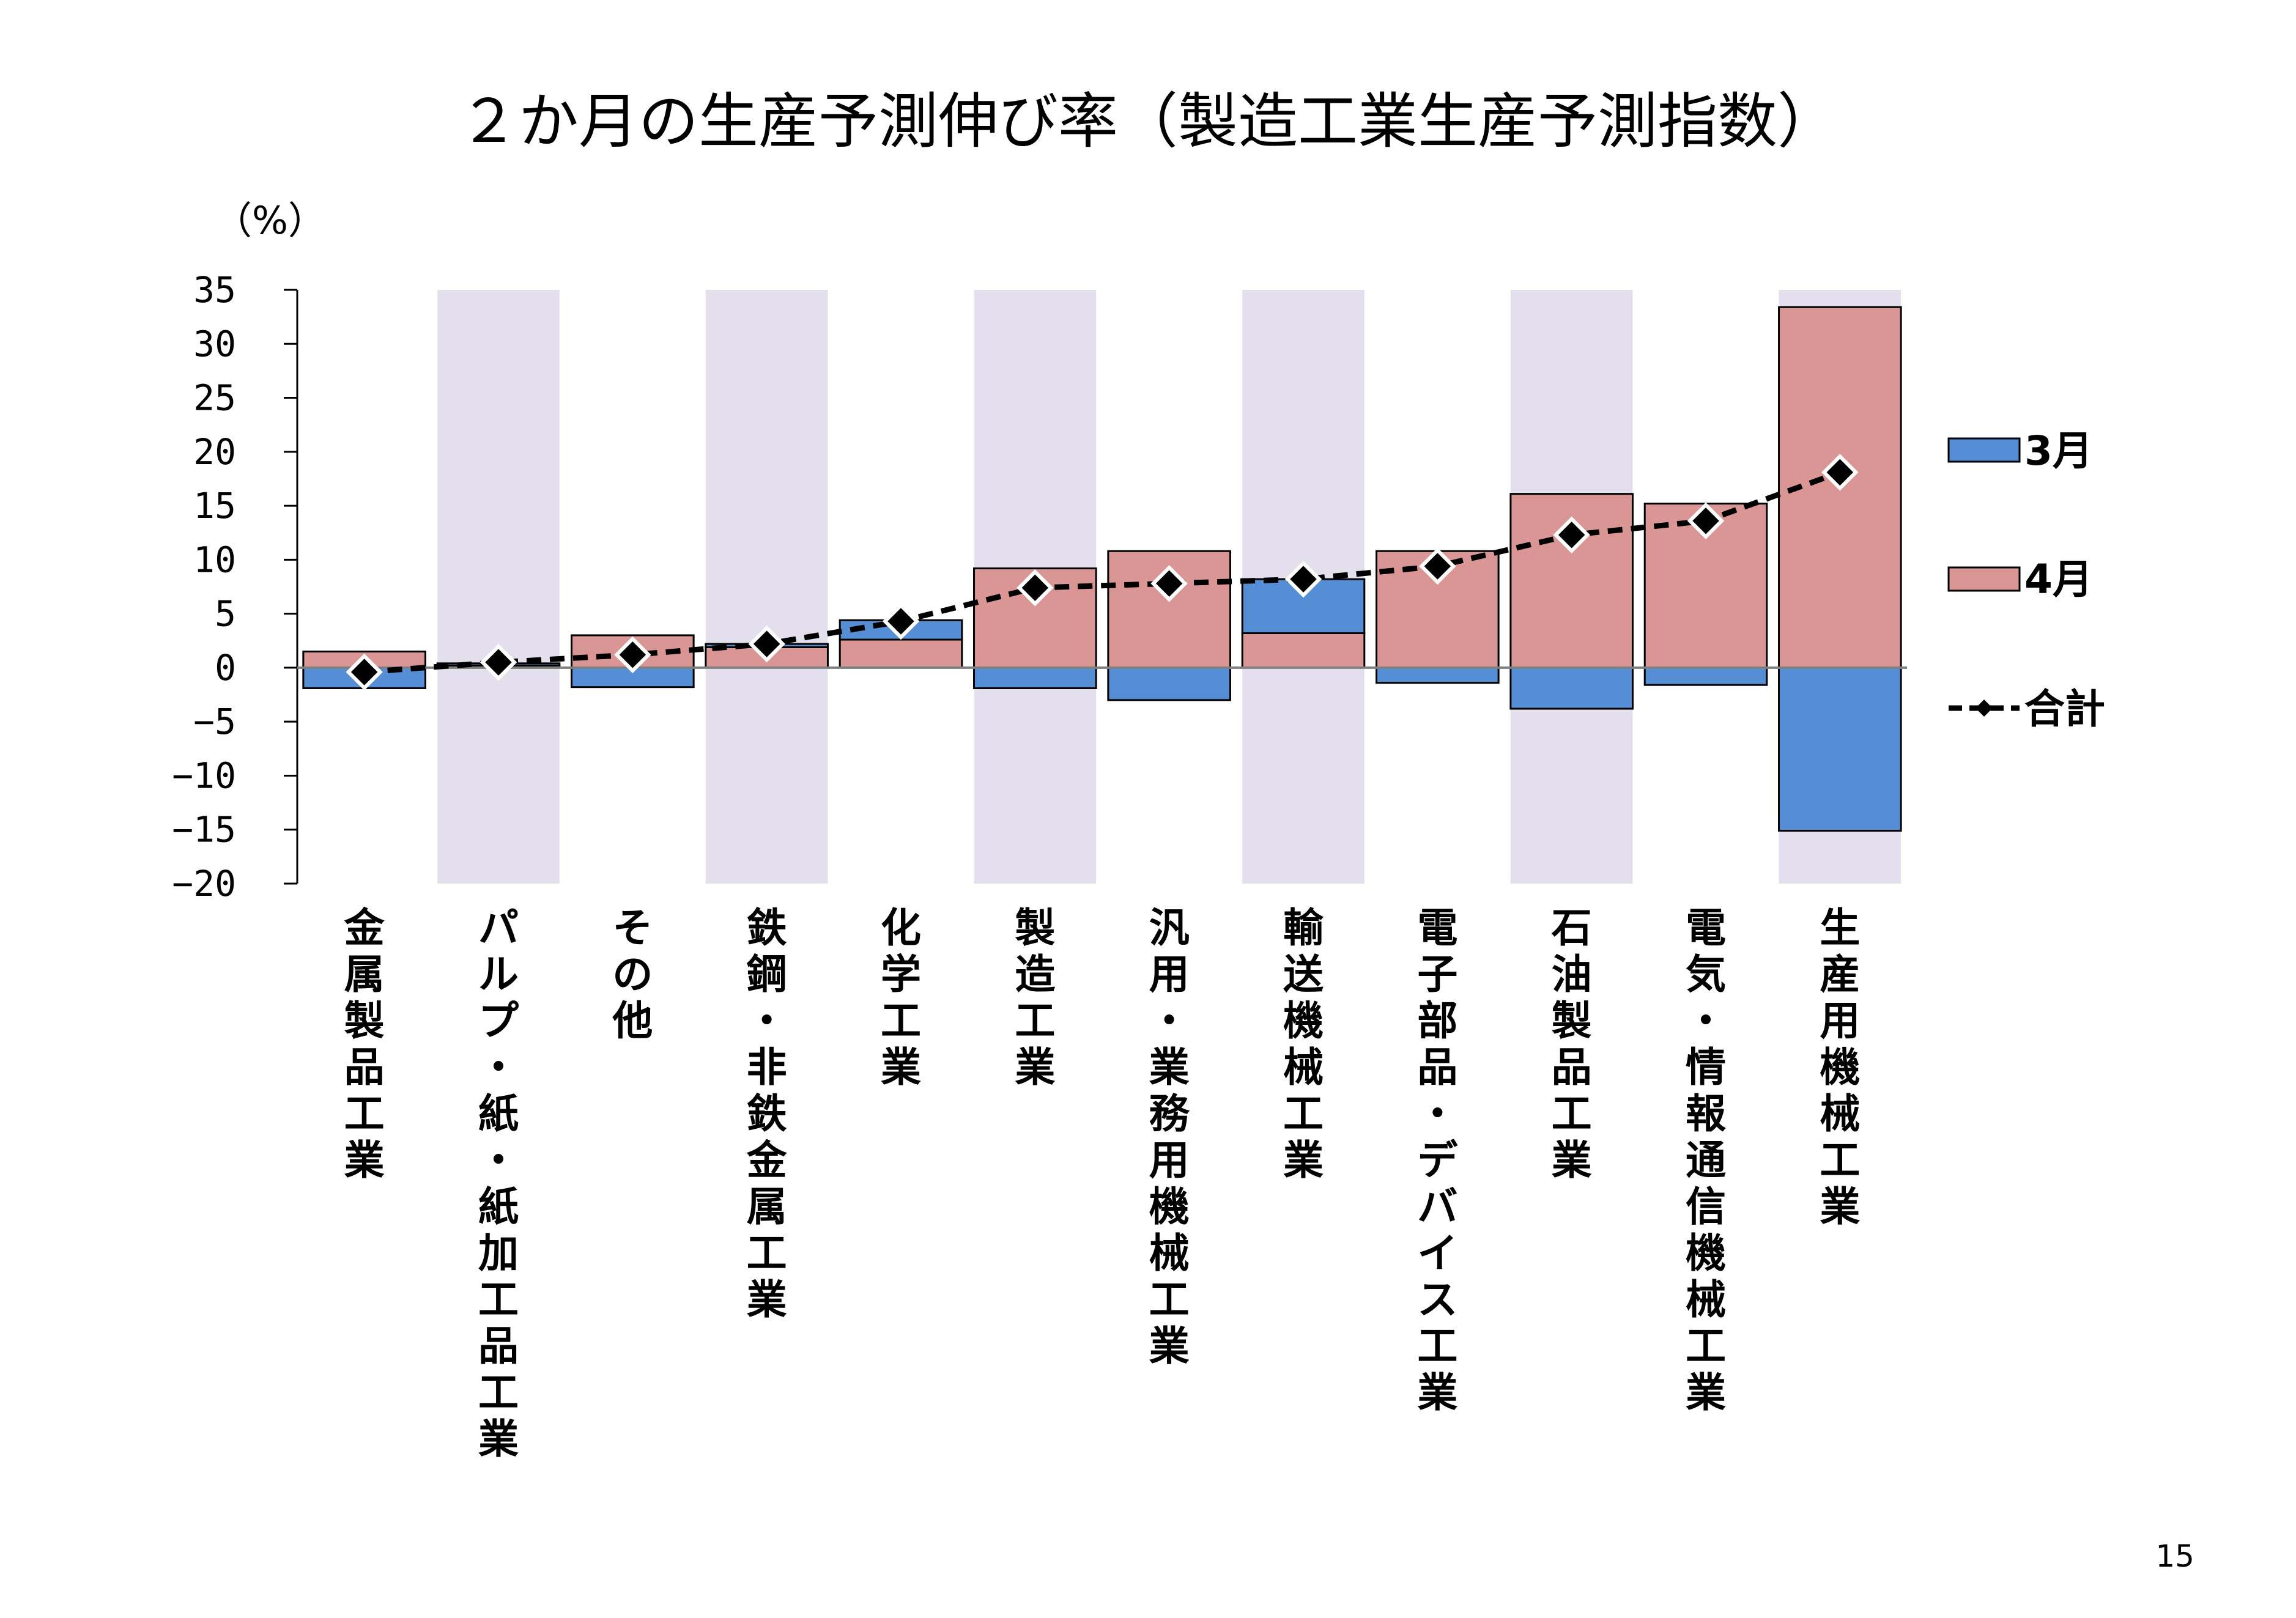  Describe the element at coordinates (235, 586) in the screenshot. I see `y-axis-ticks: 35 30 25 20 15 10 5 0 −5 −10 −15 −20` at that location.